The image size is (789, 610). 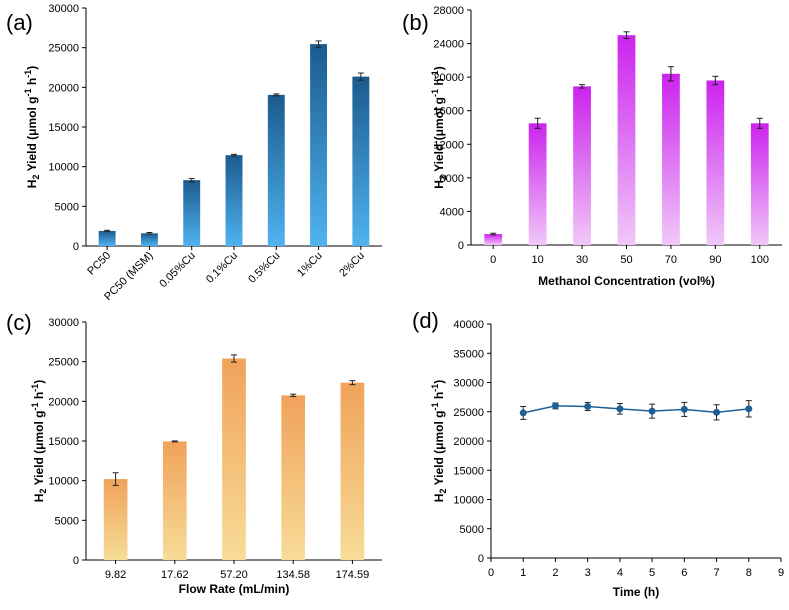 What do you see at coordinates (63, 9) in the screenshot?
I see `panel-a-ytick-label: 30000` at bounding box center [63, 9].